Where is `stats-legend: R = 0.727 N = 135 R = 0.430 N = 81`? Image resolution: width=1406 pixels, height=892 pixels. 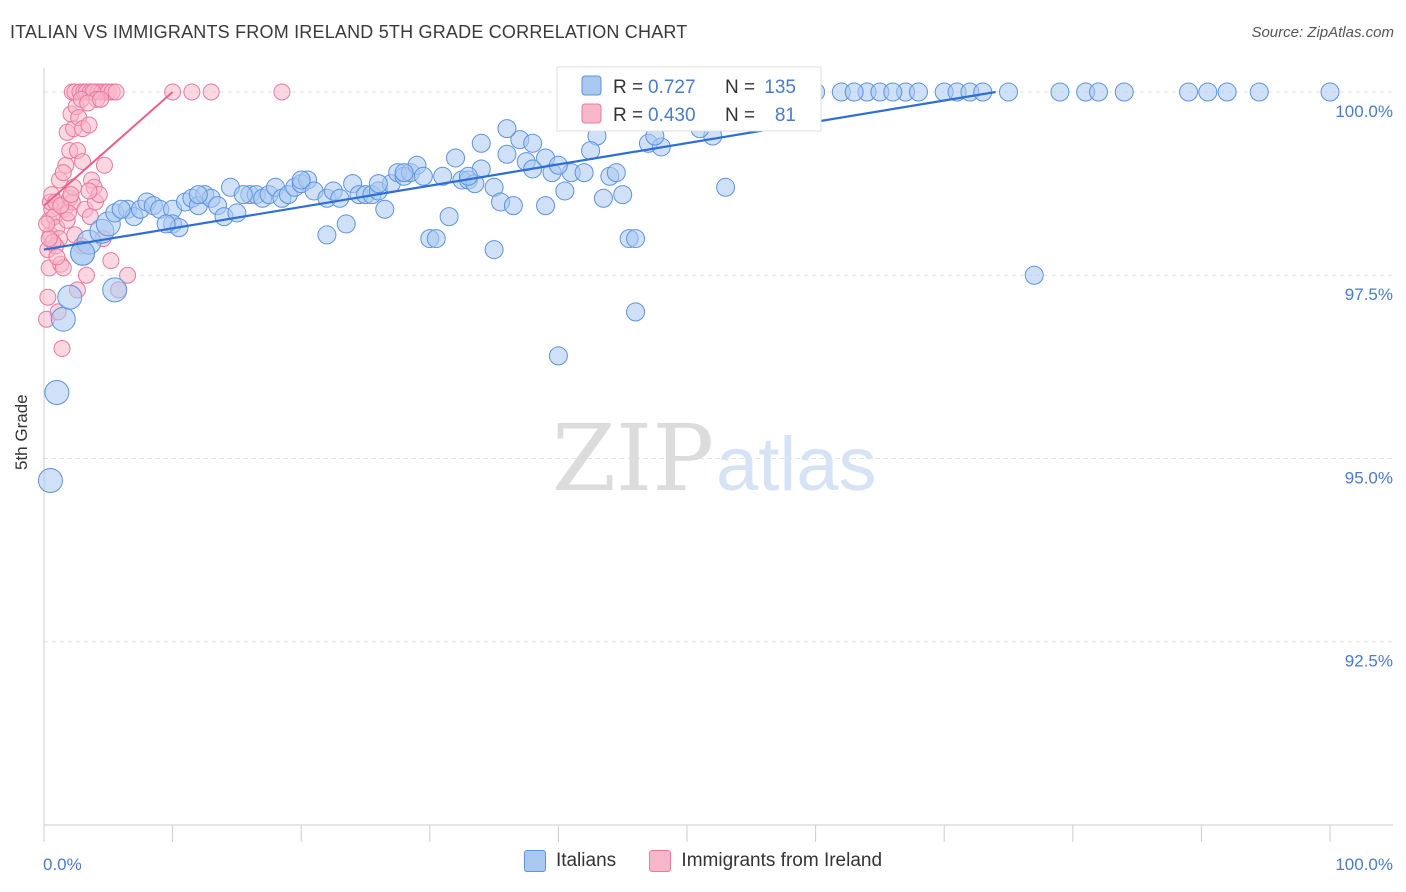 stats-legend: R = 0.727 N = 135 R = 0.430 N = 81 is located at coordinates (689, 99).